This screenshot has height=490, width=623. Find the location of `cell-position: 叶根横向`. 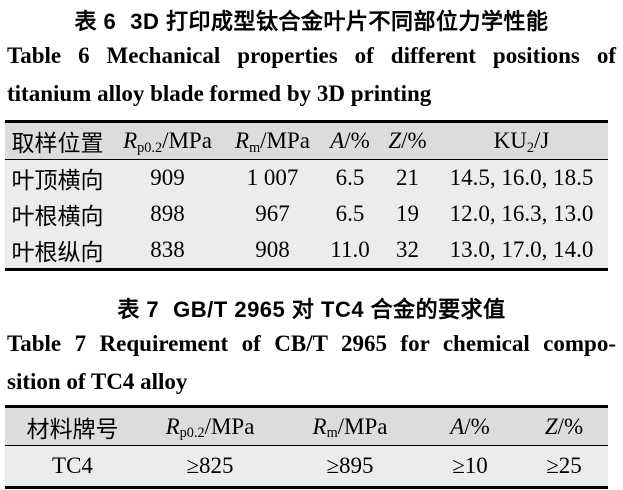

cell-position: 叶根横向 is located at coordinates (57, 216).